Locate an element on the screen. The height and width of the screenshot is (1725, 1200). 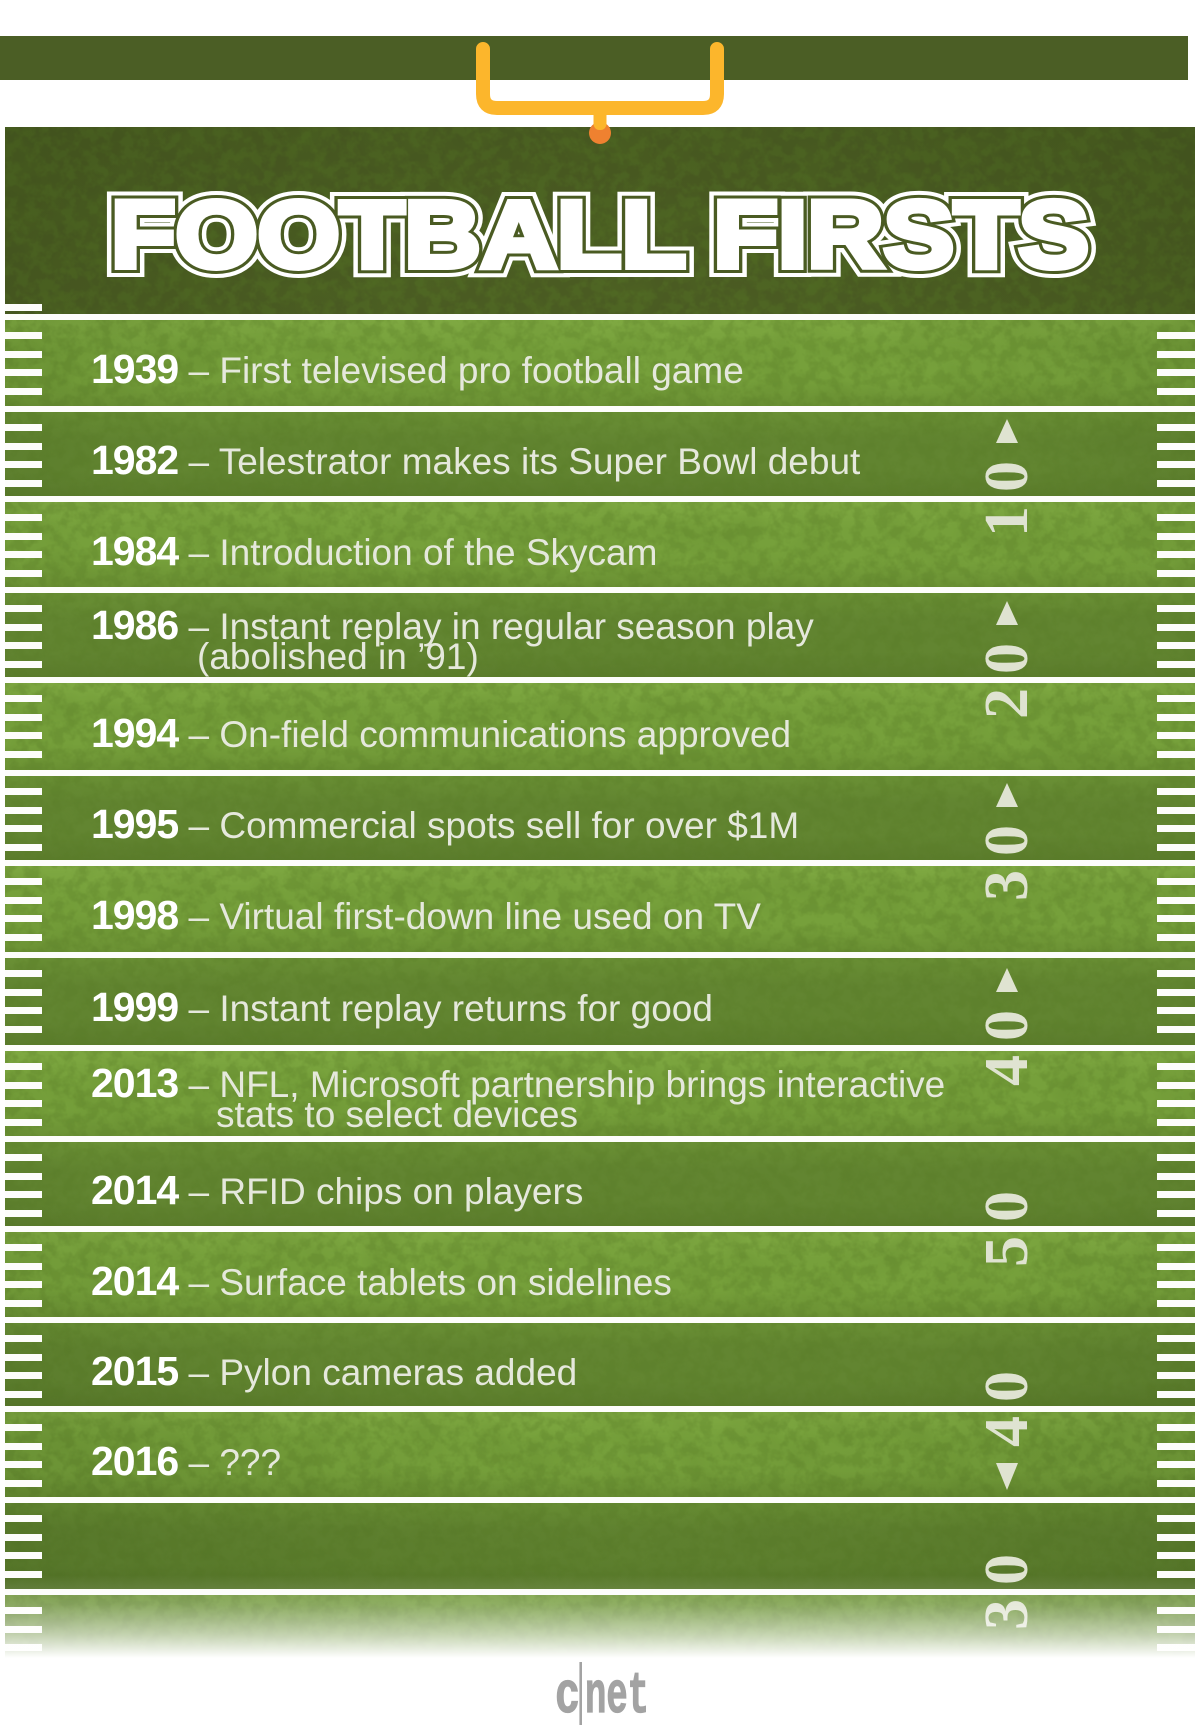
svg-text: net is located at coordinates (617, 1695).